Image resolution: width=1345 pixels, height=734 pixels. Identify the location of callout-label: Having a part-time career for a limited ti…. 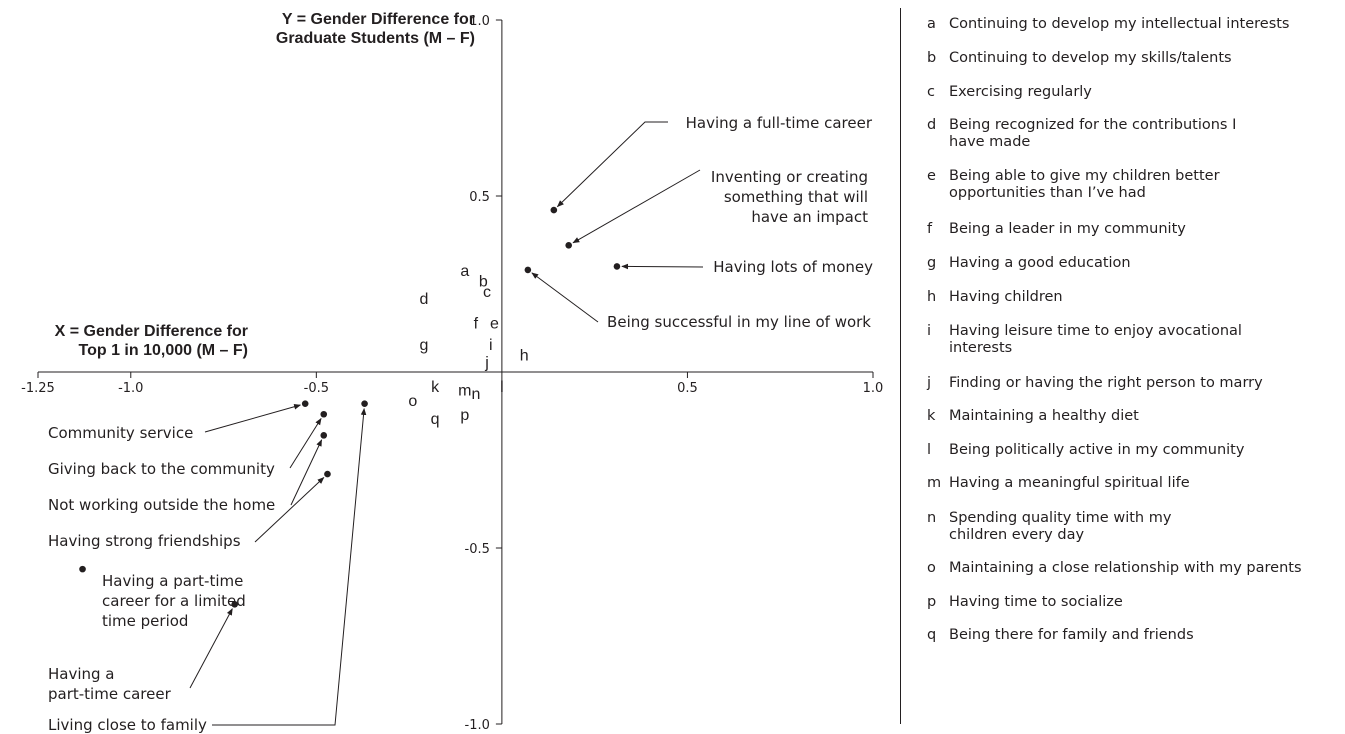
(174, 601).